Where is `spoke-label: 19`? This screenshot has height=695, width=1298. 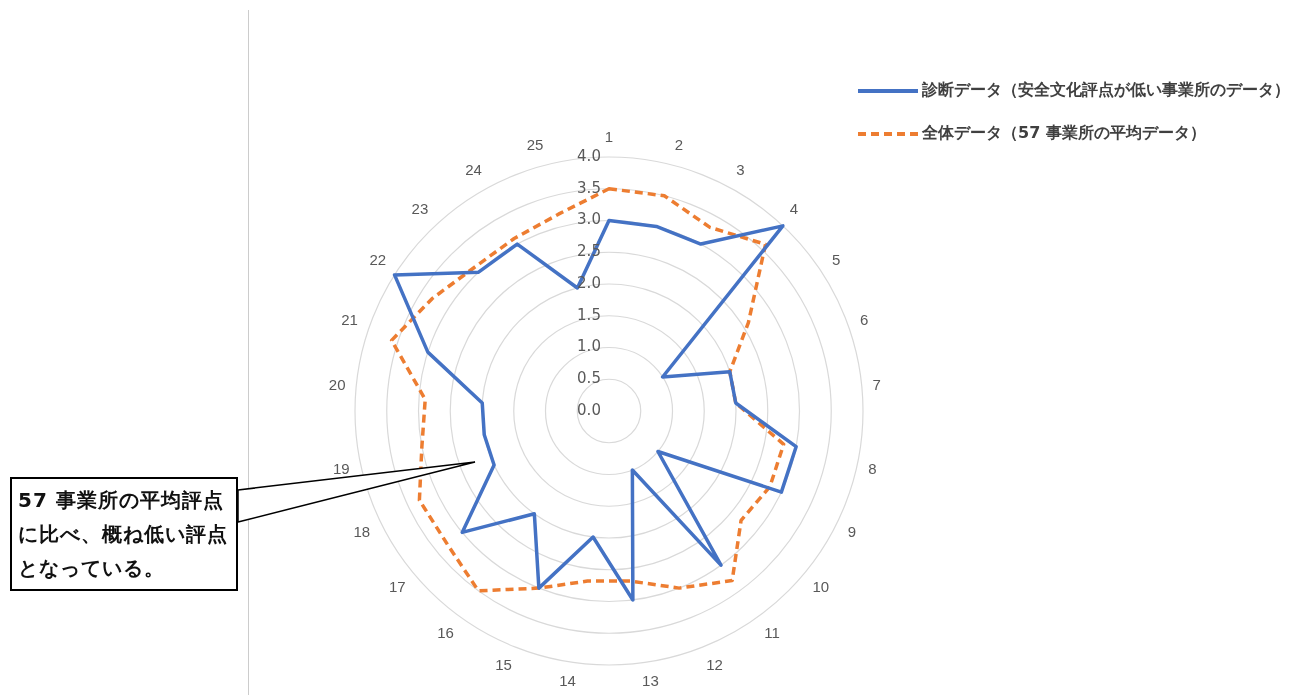 spoke-label: 19 is located at coordinates (341, 468).